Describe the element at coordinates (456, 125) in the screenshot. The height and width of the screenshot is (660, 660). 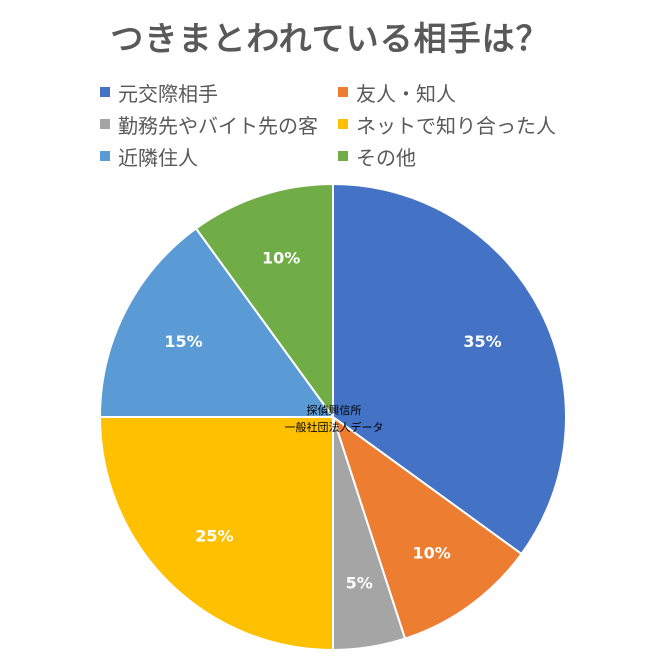
I see `legend-label: ネットで知り合った人` at that location.